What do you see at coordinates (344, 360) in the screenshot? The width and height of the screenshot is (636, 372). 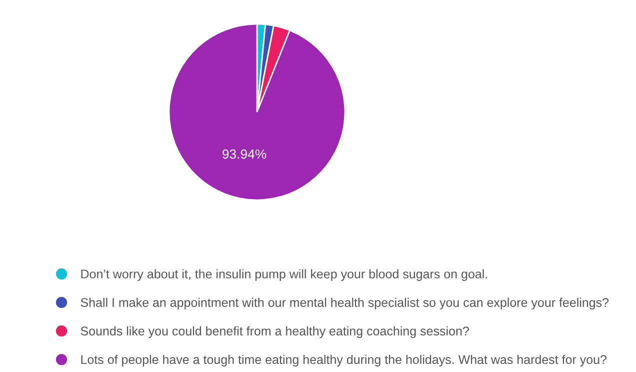 I see `legend-label: Lots of people have a tough time eating healthy during the holidays. What was hardest for you?` at bounding box center [344, 360].